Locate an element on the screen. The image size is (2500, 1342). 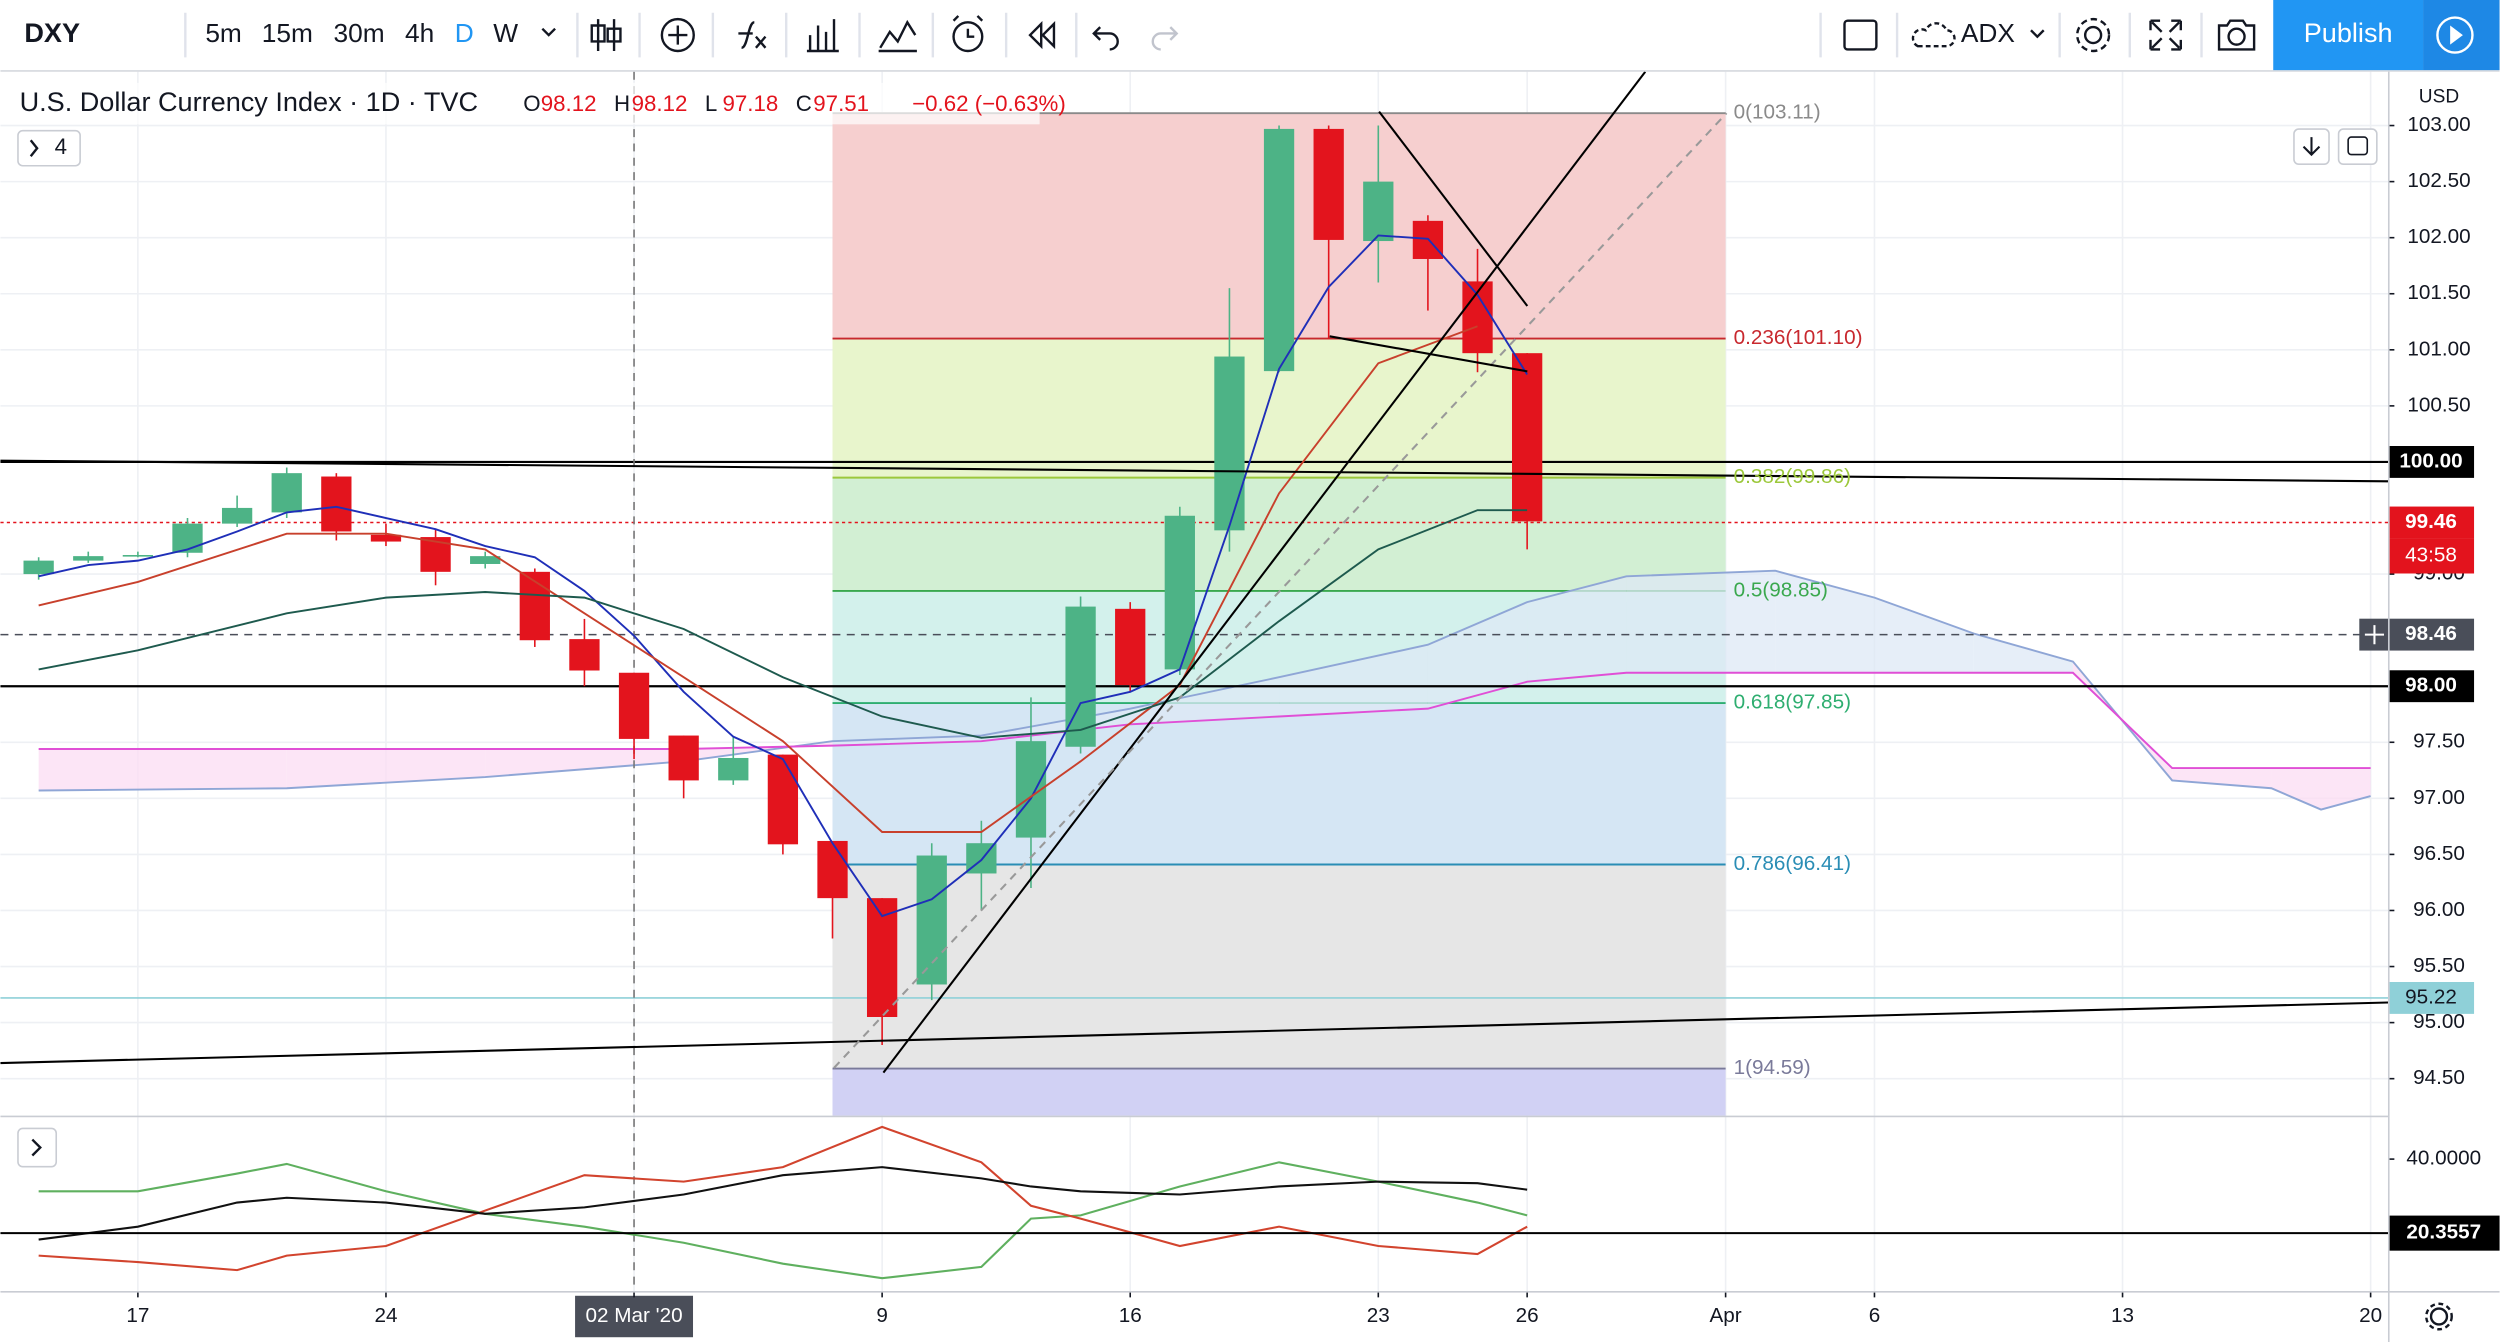
candles-icon is located at coordinates (606, 35).